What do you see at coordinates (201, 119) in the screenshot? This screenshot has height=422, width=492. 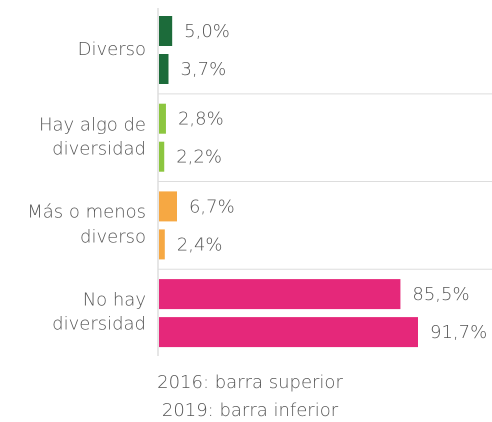 I see `value-label: 2,8%` at bounding box center [201, 119].